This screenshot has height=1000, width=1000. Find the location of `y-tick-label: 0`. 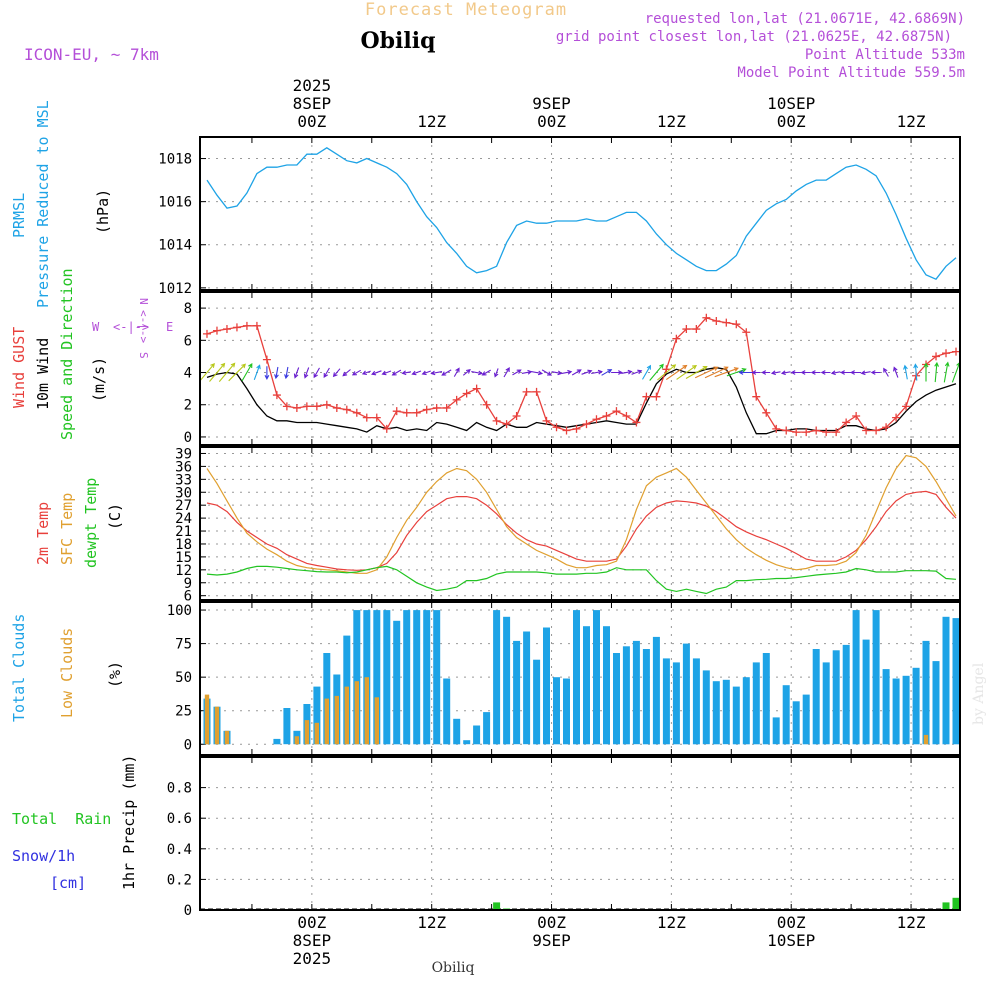

y-tick-label: 0 is located at coordinates (188, 745).